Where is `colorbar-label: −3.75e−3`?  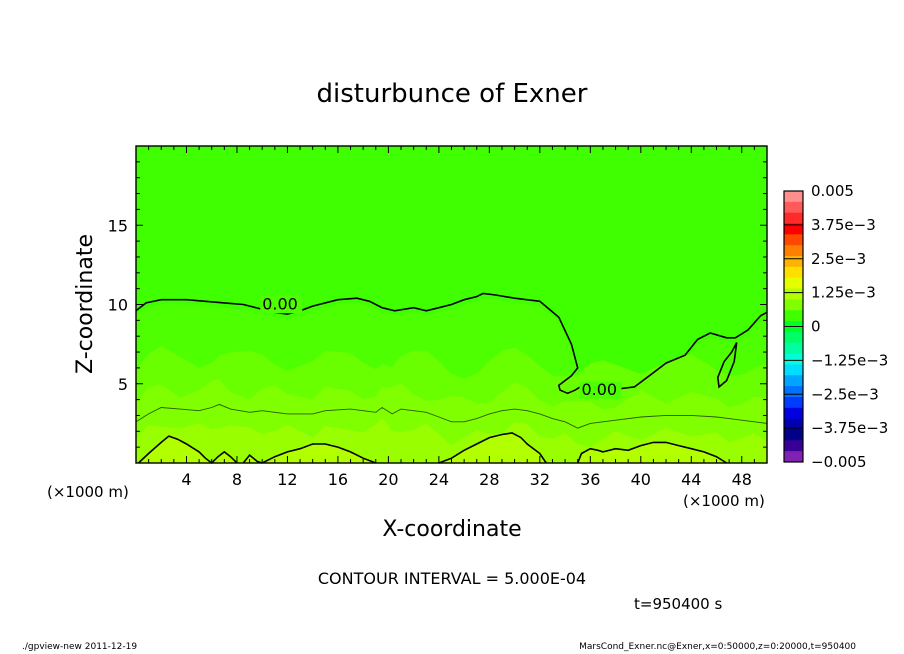 colorbar-label: −3.75e−3 is located at coordinates (849, 428).